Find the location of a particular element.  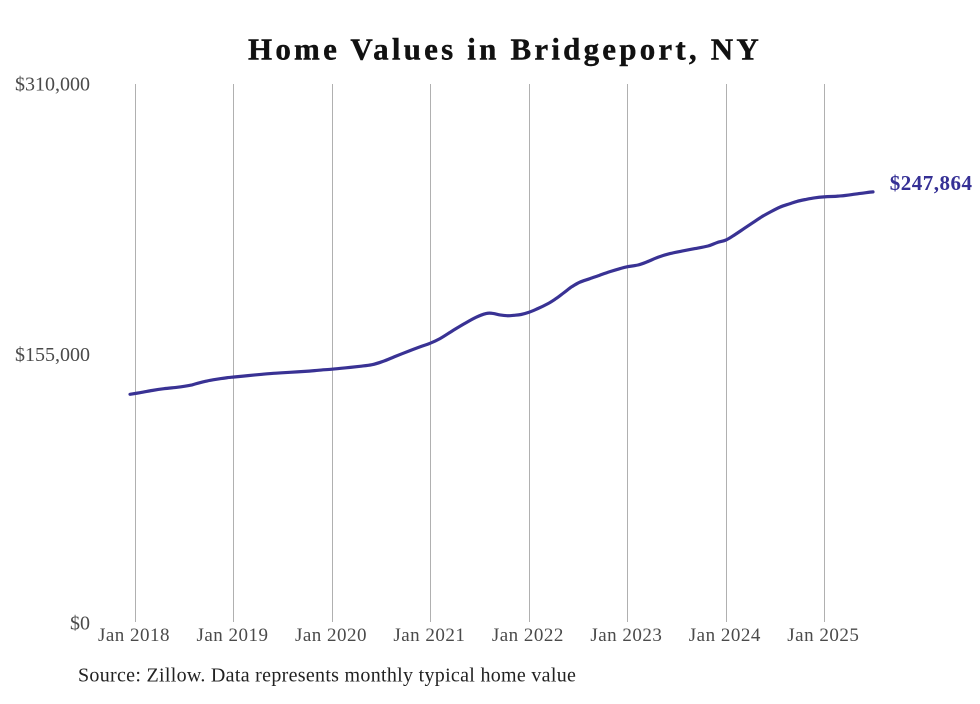

svg-text: $0 is located at coordinates (80, 623).